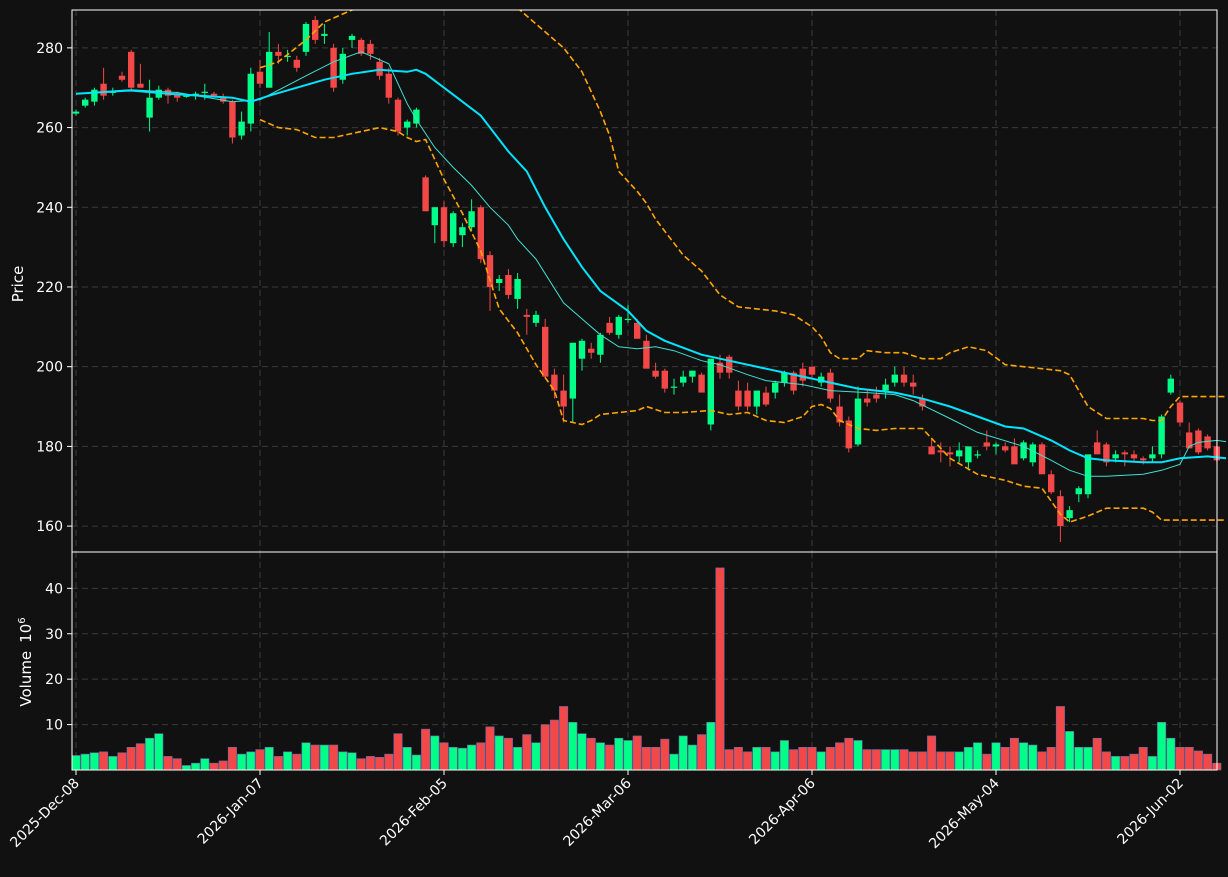  What do you see at coordinates (49, 527) in the screenshot?
I see `price-tick-label: 160` at bounding box center [49, 527].